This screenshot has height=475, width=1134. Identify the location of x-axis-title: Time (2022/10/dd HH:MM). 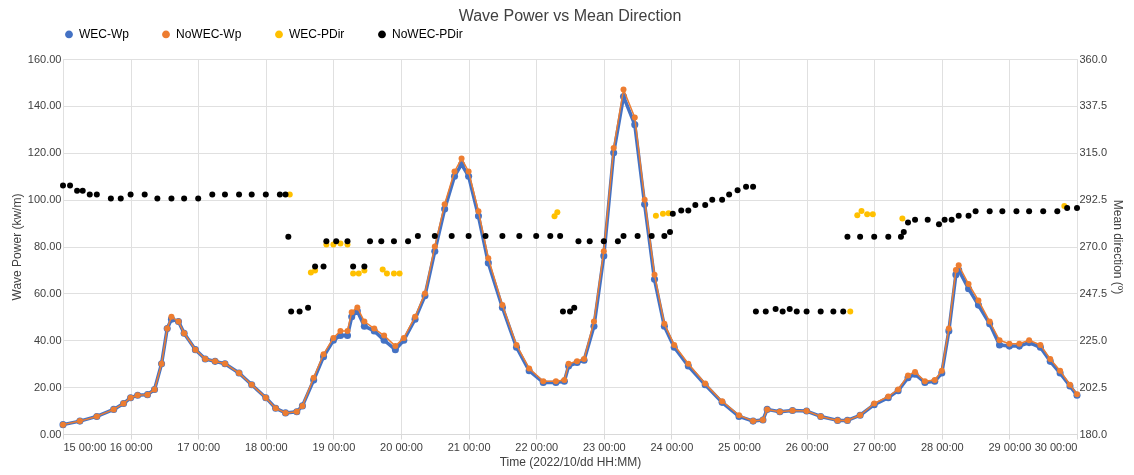
(570, 461).